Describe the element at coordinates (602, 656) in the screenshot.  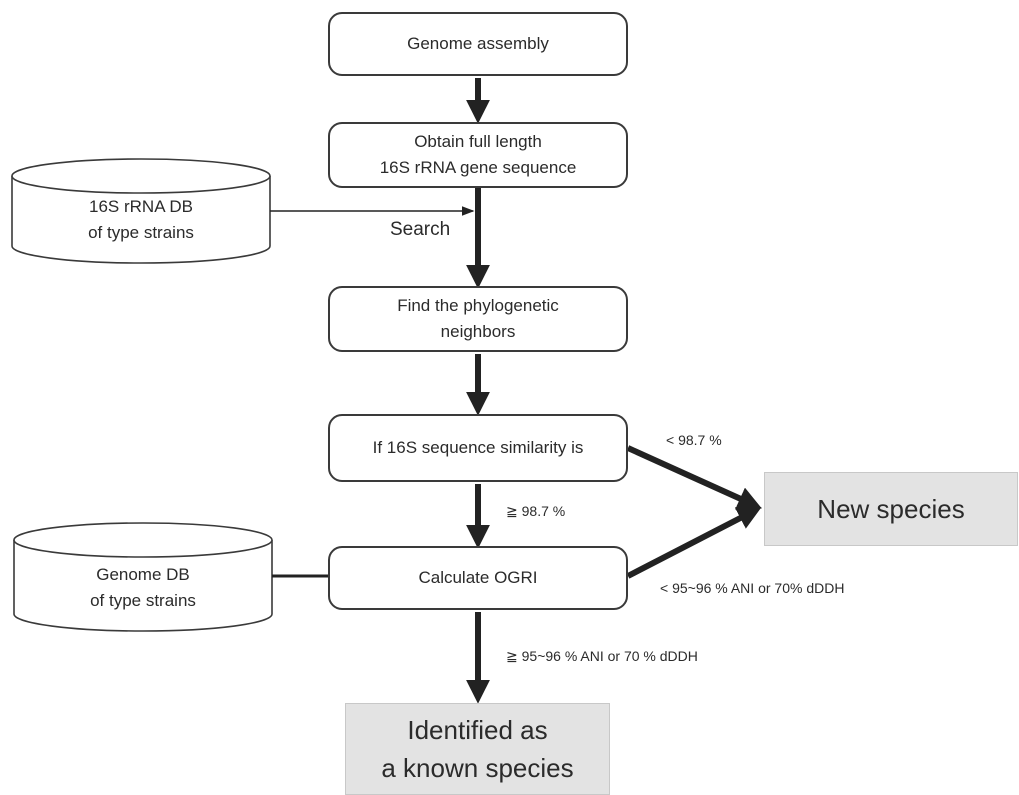
I see `above-ani-label: ≧ 95~96 % ANI or 70 % dDDH` at that location.